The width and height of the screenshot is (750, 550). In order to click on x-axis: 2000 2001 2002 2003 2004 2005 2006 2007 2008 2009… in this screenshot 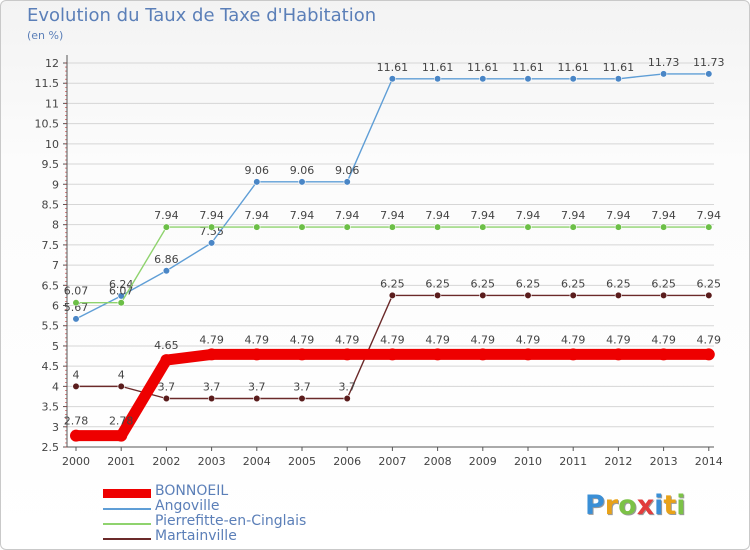, I will do `click(392, 457)`.